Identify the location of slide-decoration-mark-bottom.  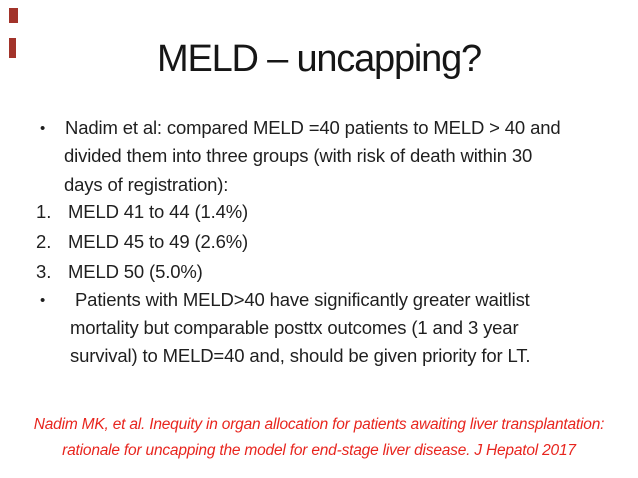
(12, 48).